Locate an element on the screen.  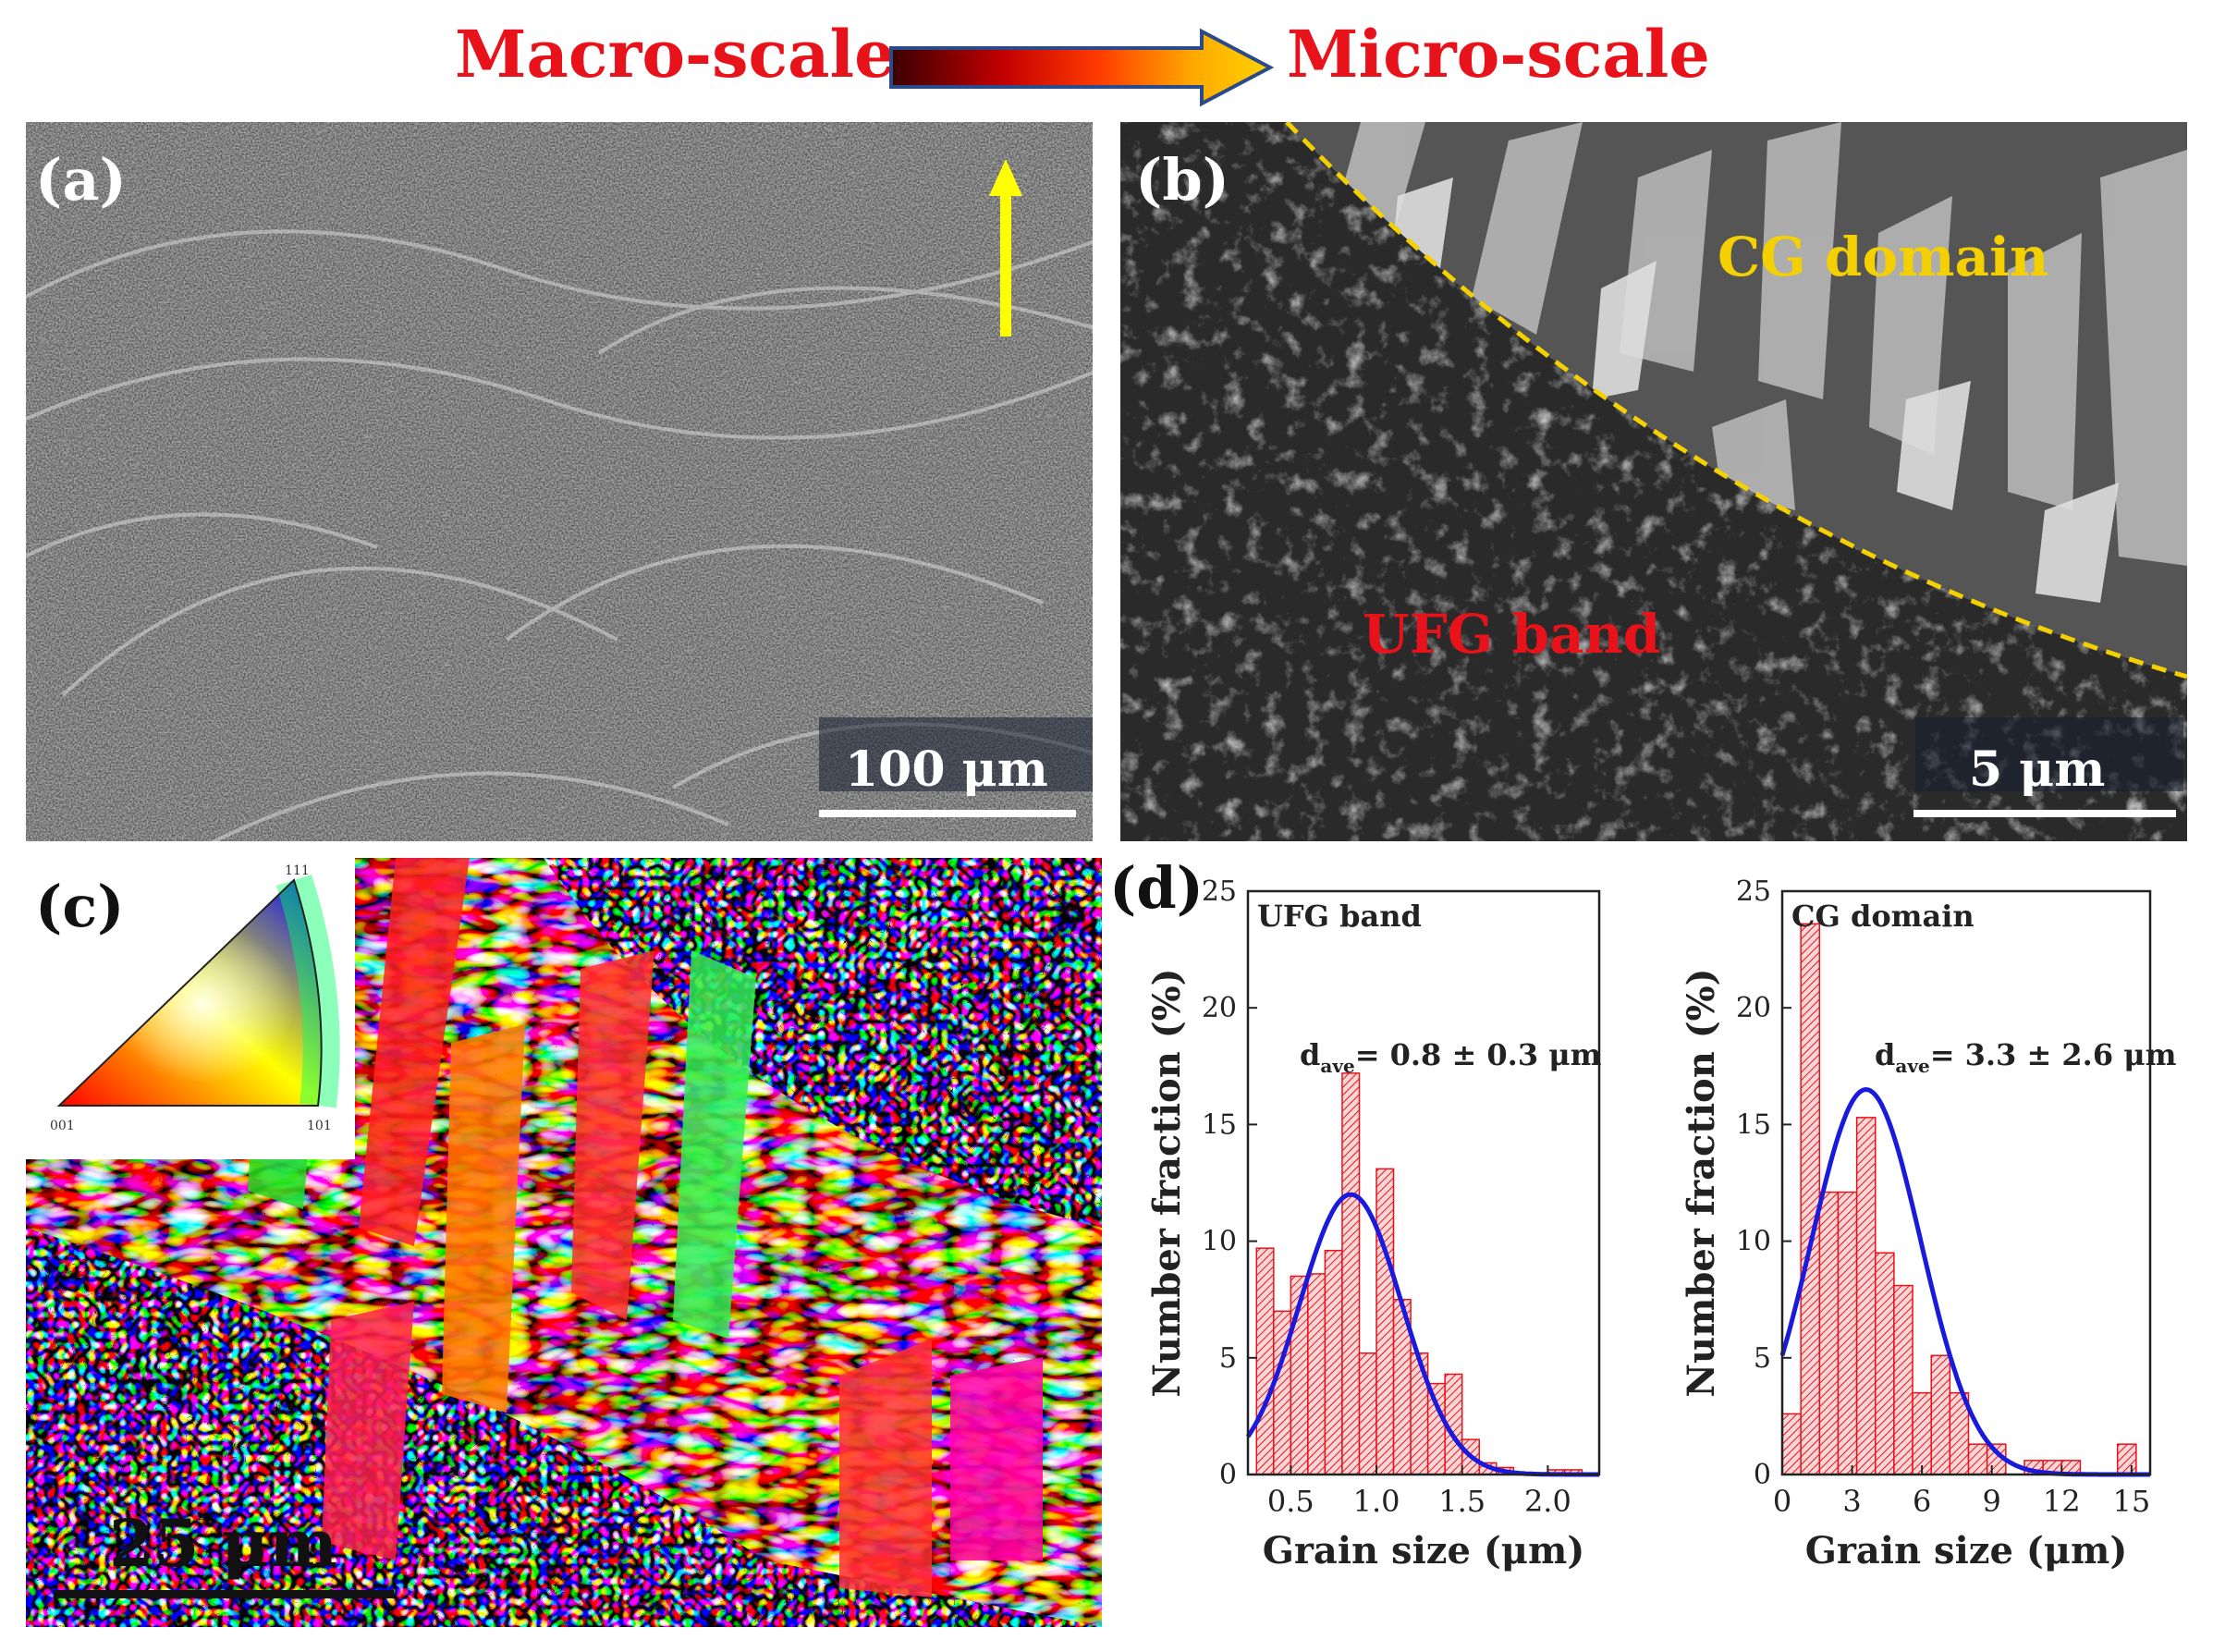
panel-b-scale-bar is located at coordinates (2044, 813).